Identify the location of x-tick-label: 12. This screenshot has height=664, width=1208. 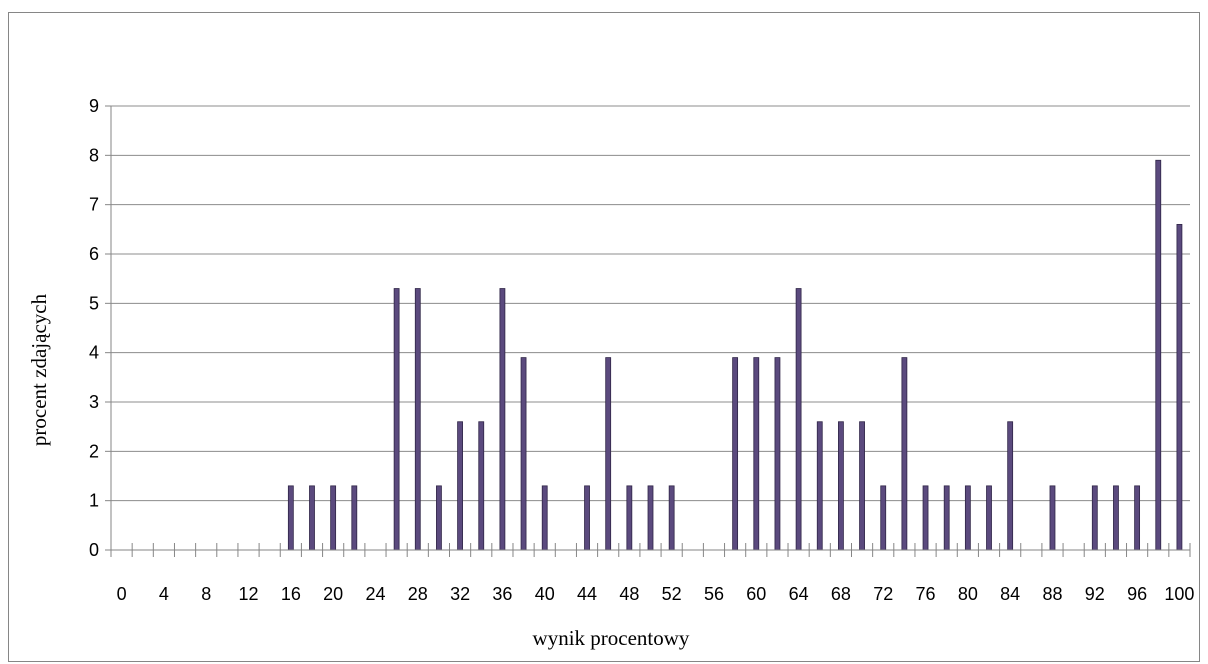
(249, 594).